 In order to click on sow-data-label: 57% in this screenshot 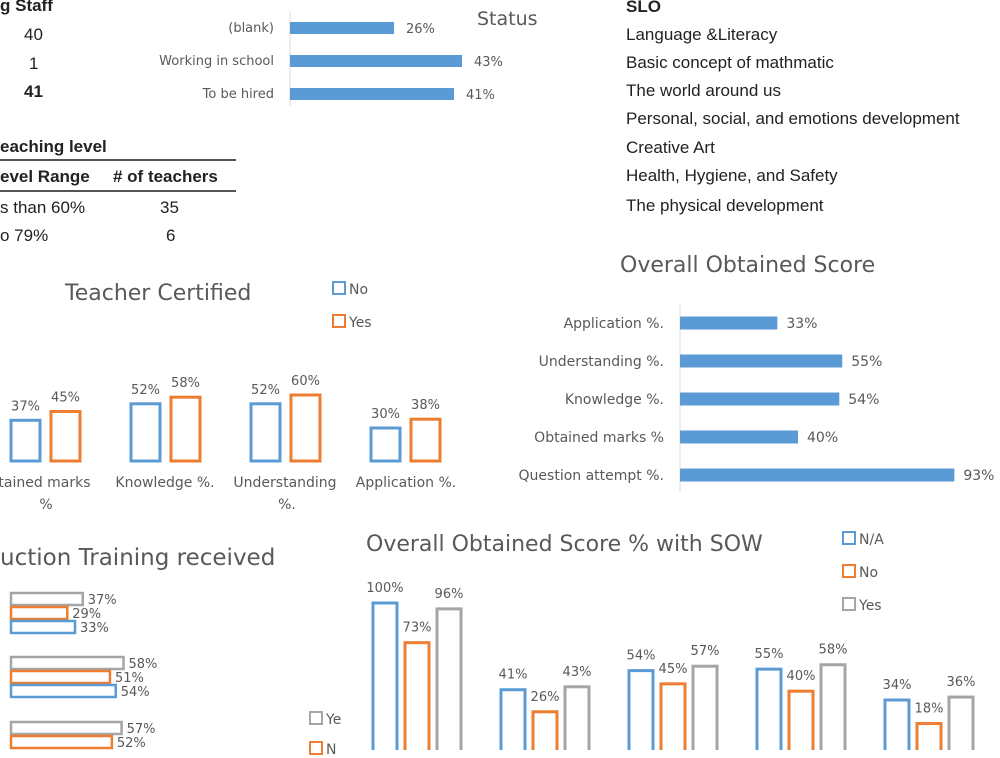, I will do `click(705, 651)`.